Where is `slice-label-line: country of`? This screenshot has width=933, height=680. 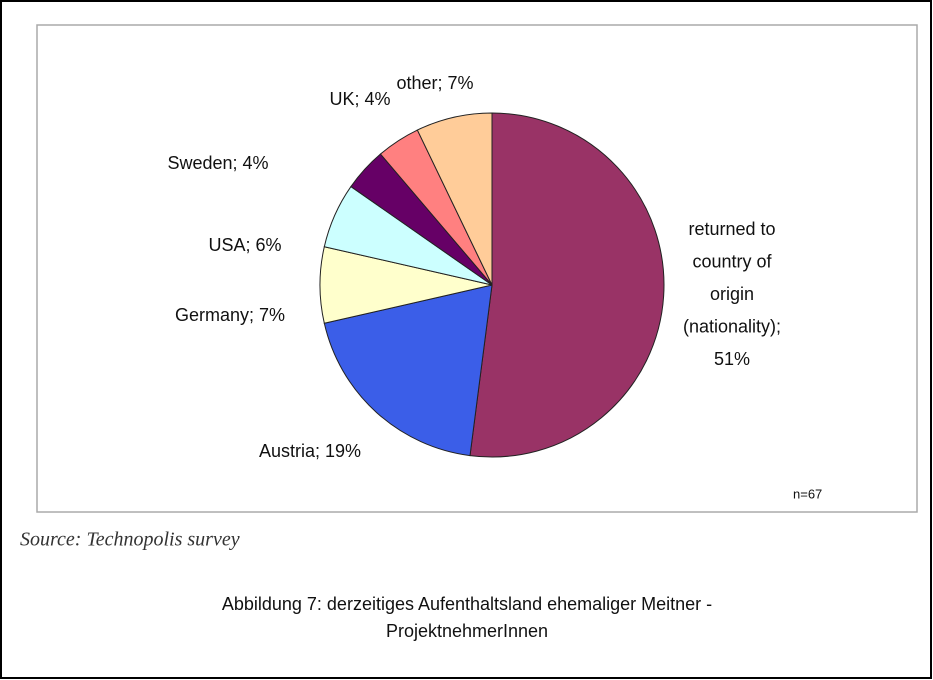
slice-label-line: country of is located at coordinates (732, 261).